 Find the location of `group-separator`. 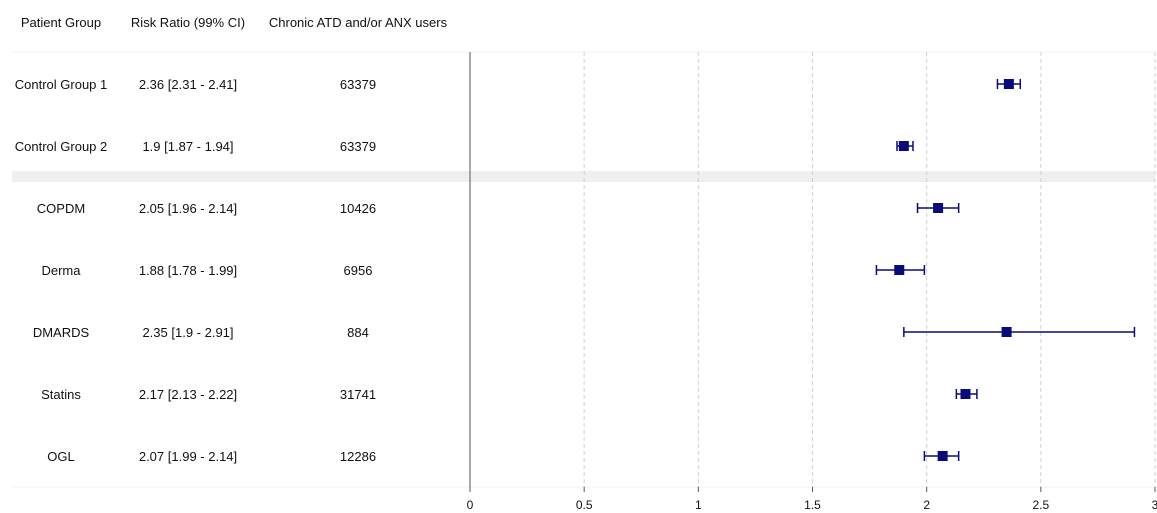

group-separator is located at coordinates (583, 176).